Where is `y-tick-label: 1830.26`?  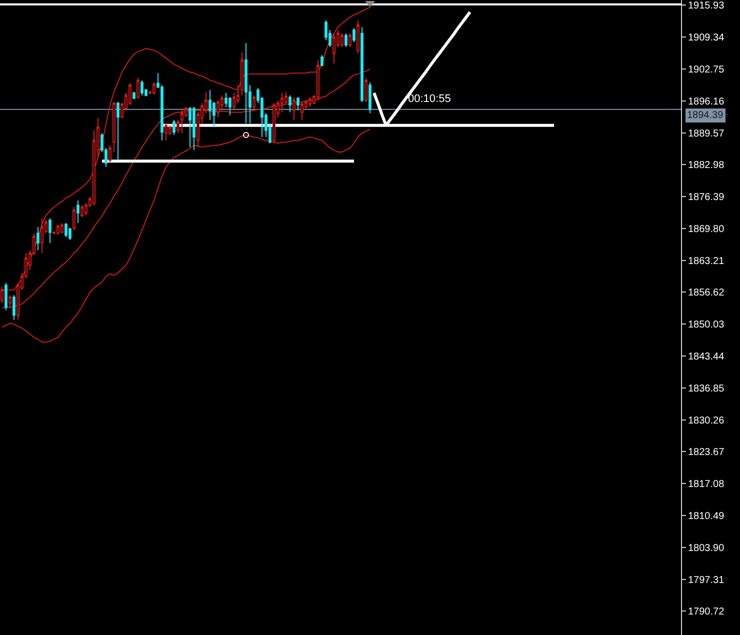 y-tick-label: 1830.26 is located at coordinates (706, 420).